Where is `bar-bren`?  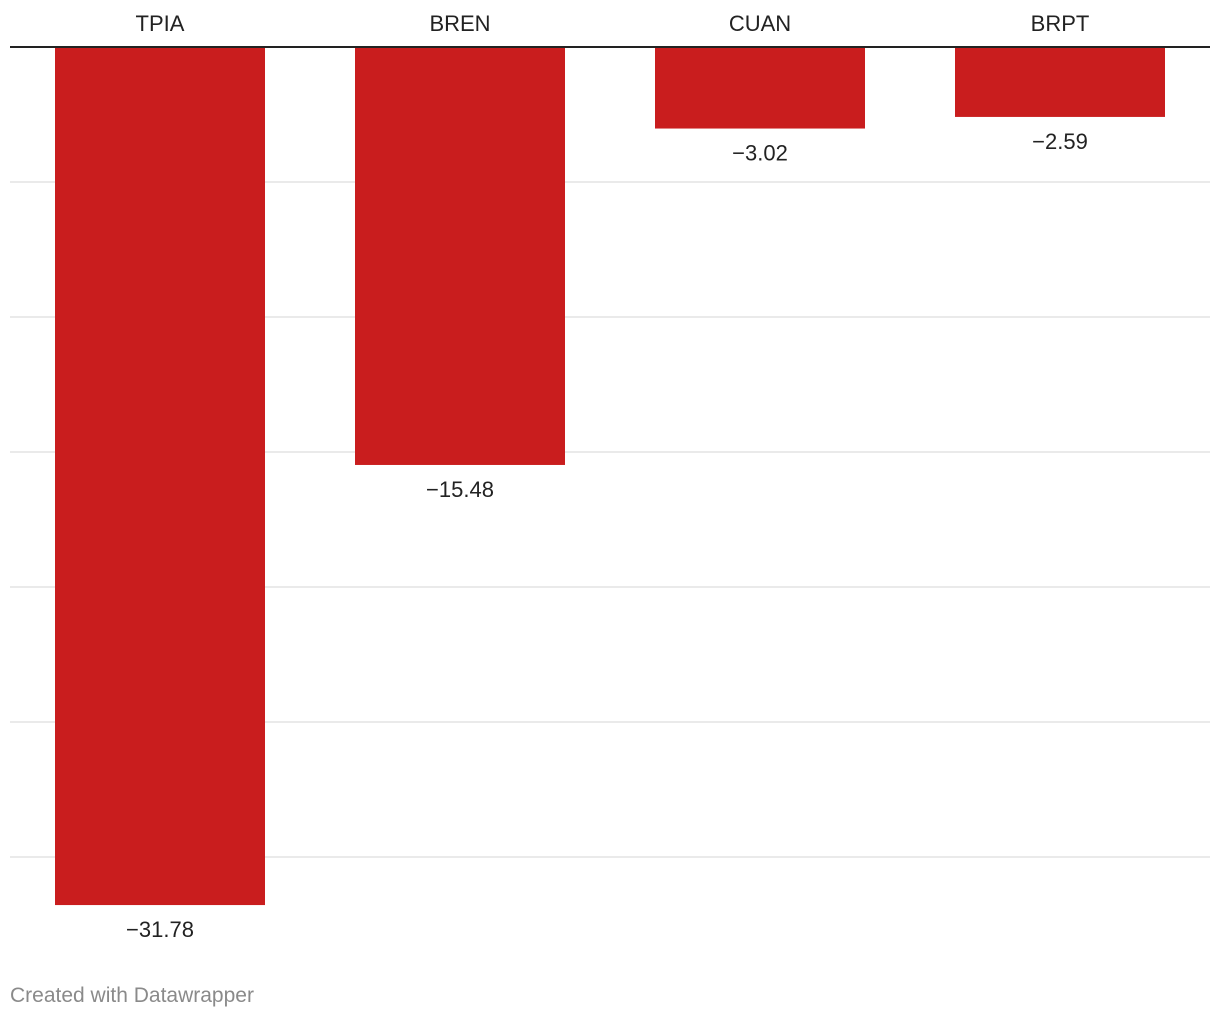
bar-bren is located at coordinates (460, 256).